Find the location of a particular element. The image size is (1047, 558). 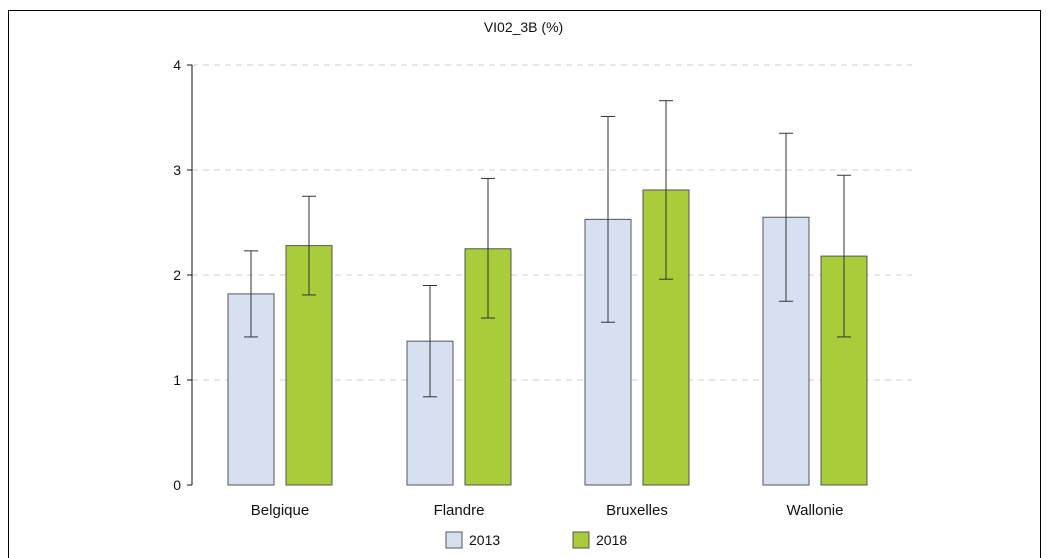

y-tick-label: 2 is located at coordinates (177, 275).